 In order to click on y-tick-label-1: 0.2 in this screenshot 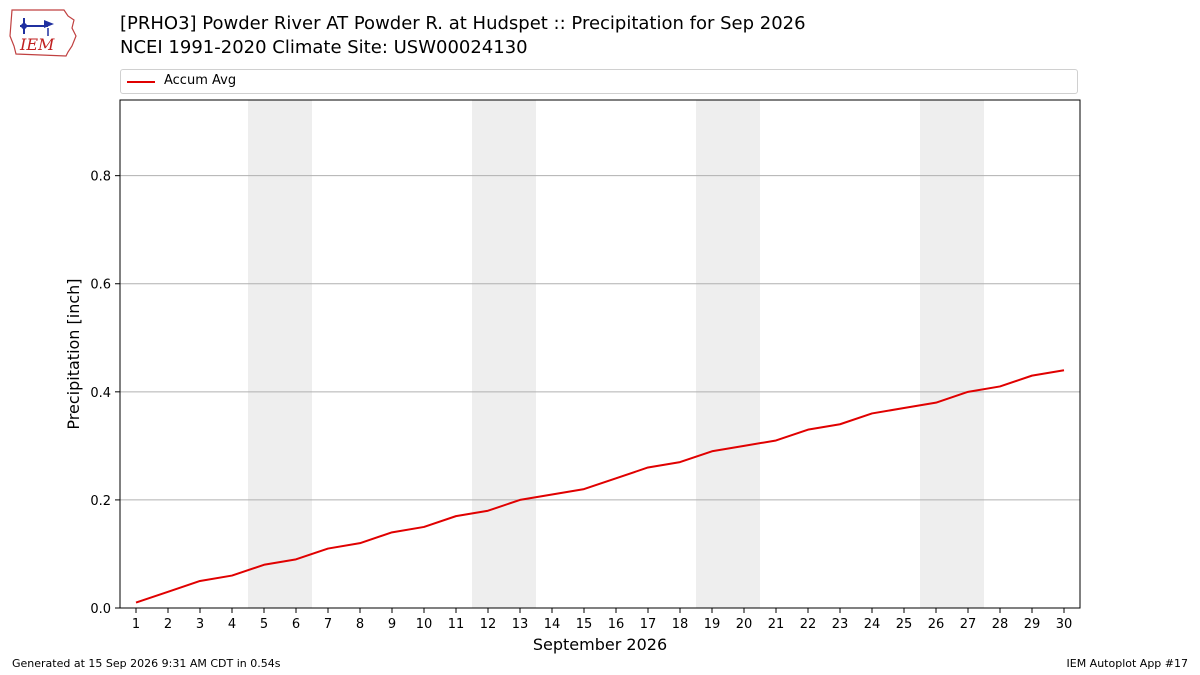, I will do `click(100, 501)`.